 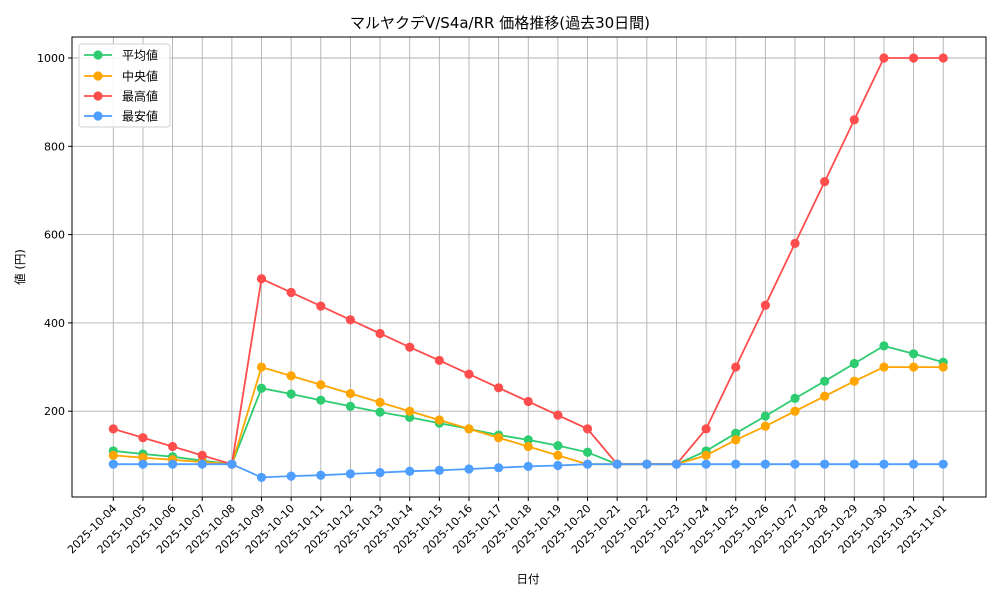 What do you see at coordinates (54, 323) in the screenshot?
I see `y-tick-label: 400` at bounding box center [54, 323].